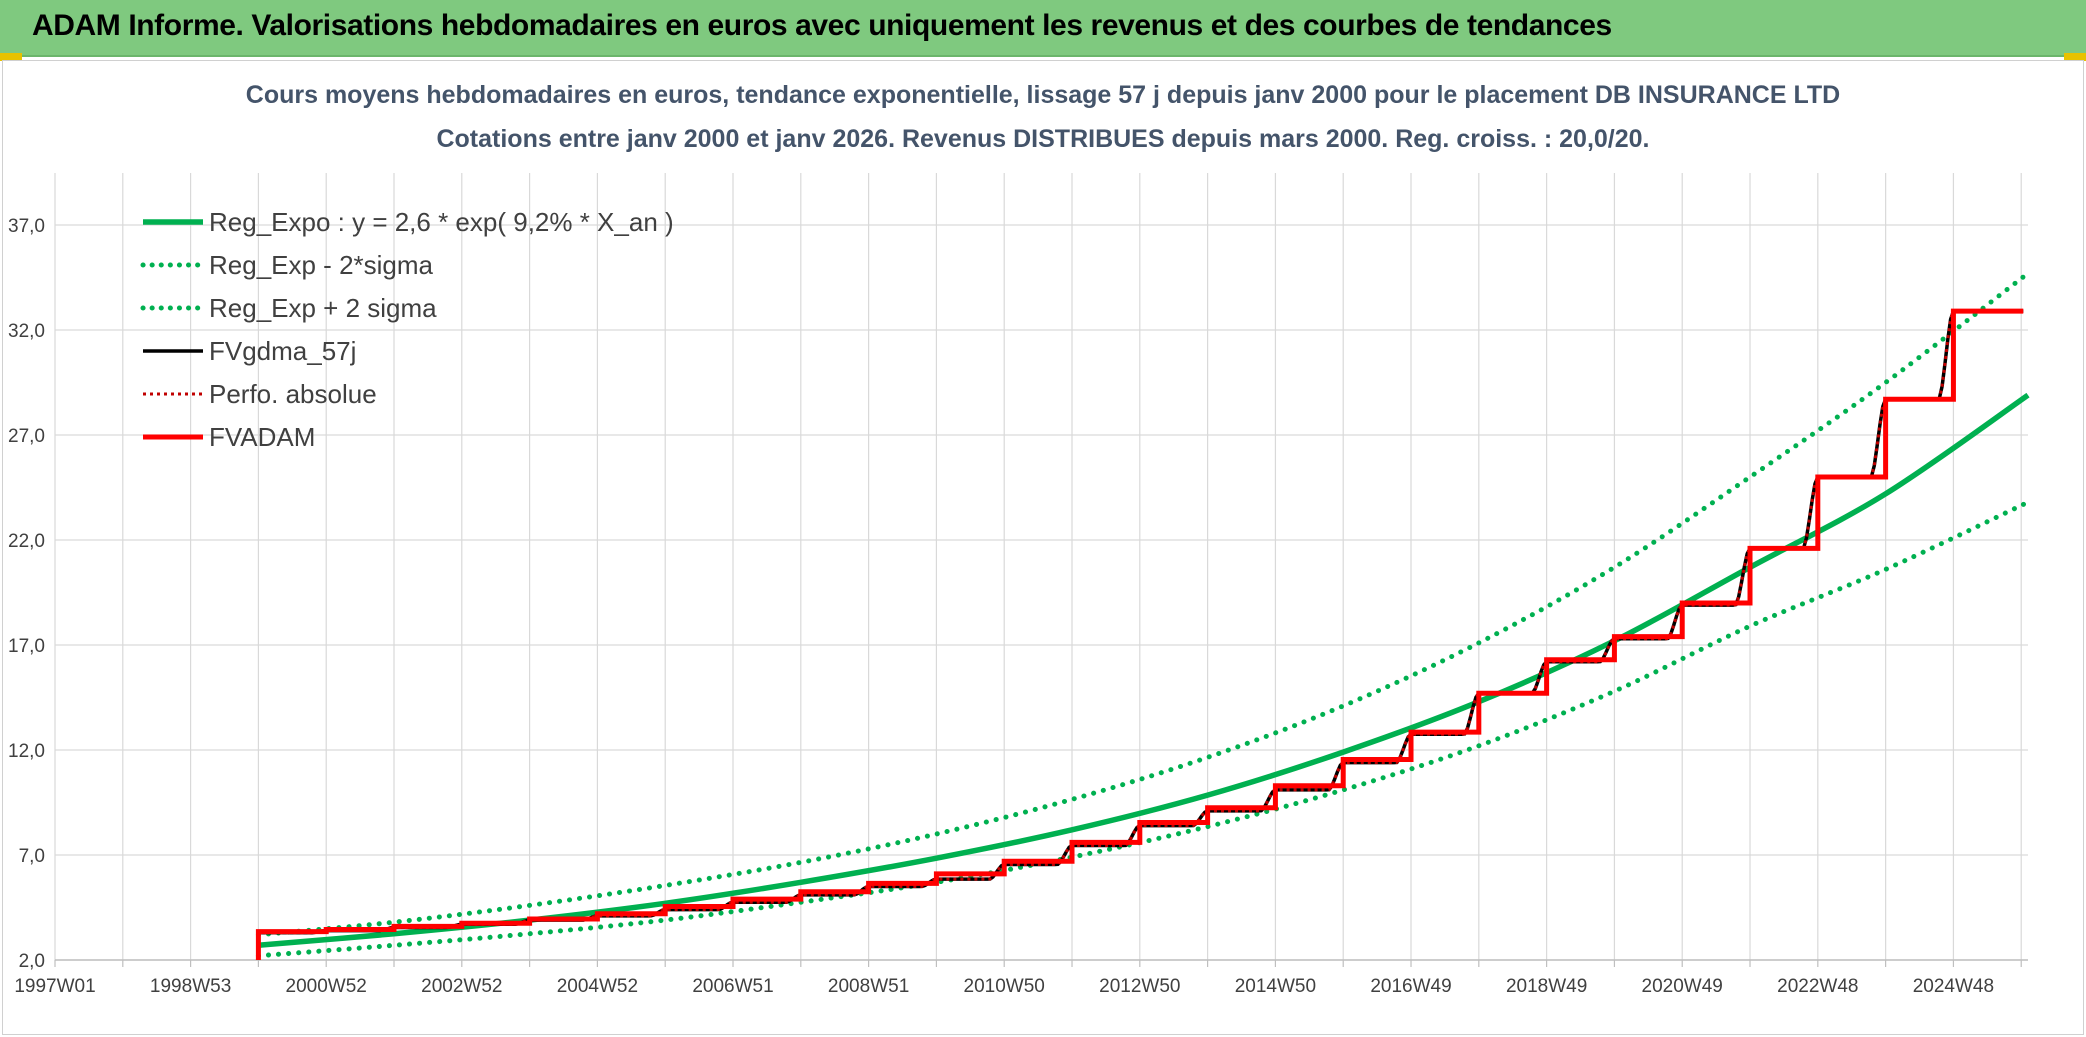 The height and width of the screenshot is (1037, 2086). Describe the element at coordinates (1682, 986) in the screenshot. I see `x-tick-label: 2020W49` at that location.